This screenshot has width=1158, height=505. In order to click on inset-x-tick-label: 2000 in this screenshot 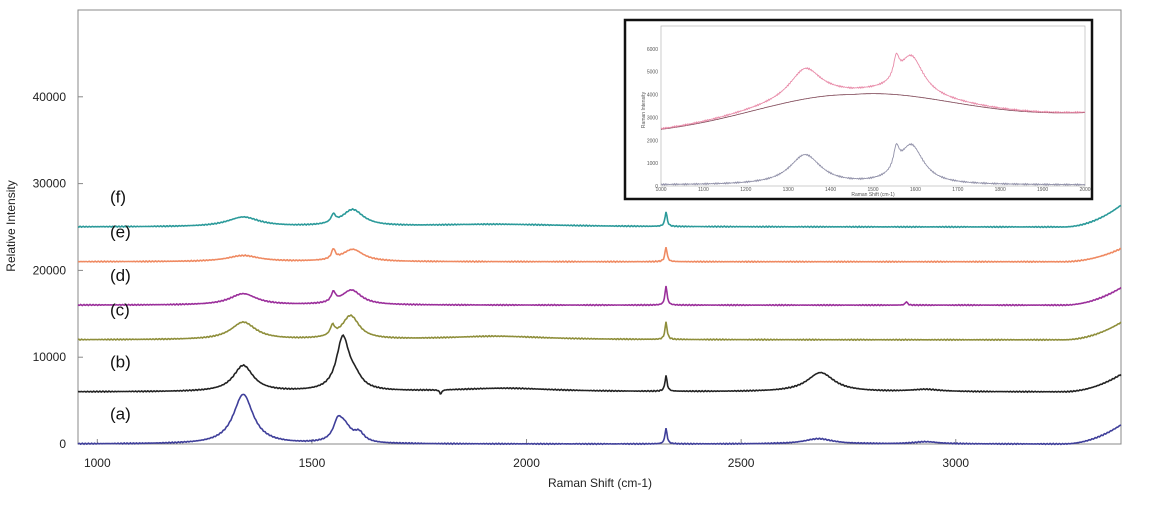, I will do `click(1084, 190)`.